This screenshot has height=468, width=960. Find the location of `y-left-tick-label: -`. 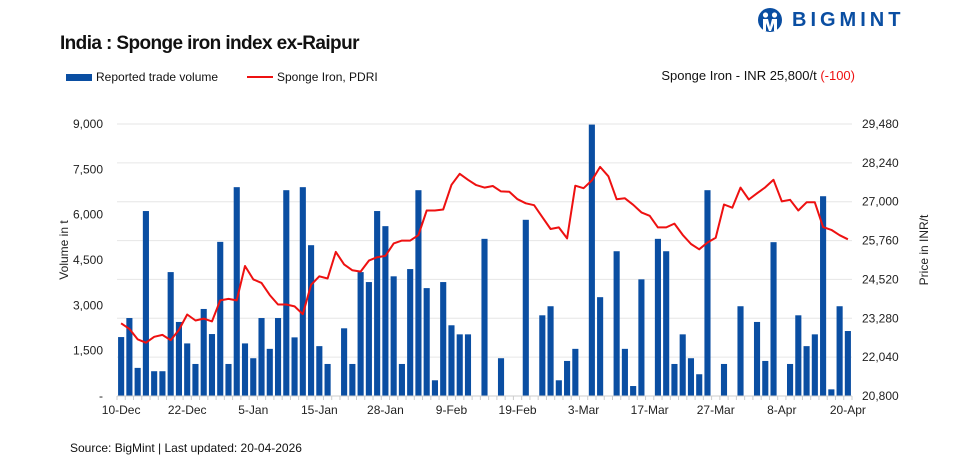

y-left-tick-label: - is located at coordinates (101, 396).